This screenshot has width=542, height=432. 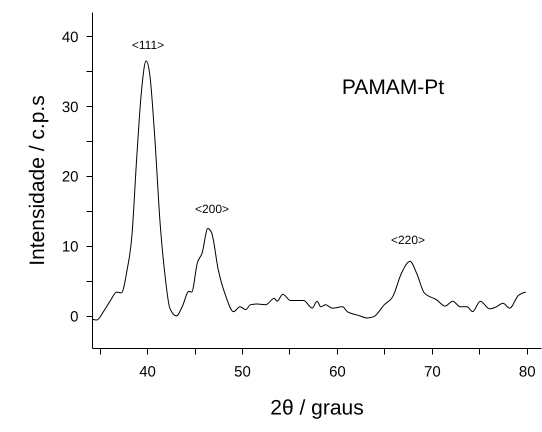 I want to click on y-axis-title: Intensidade / c.p.s, so click(x=37, y=180).